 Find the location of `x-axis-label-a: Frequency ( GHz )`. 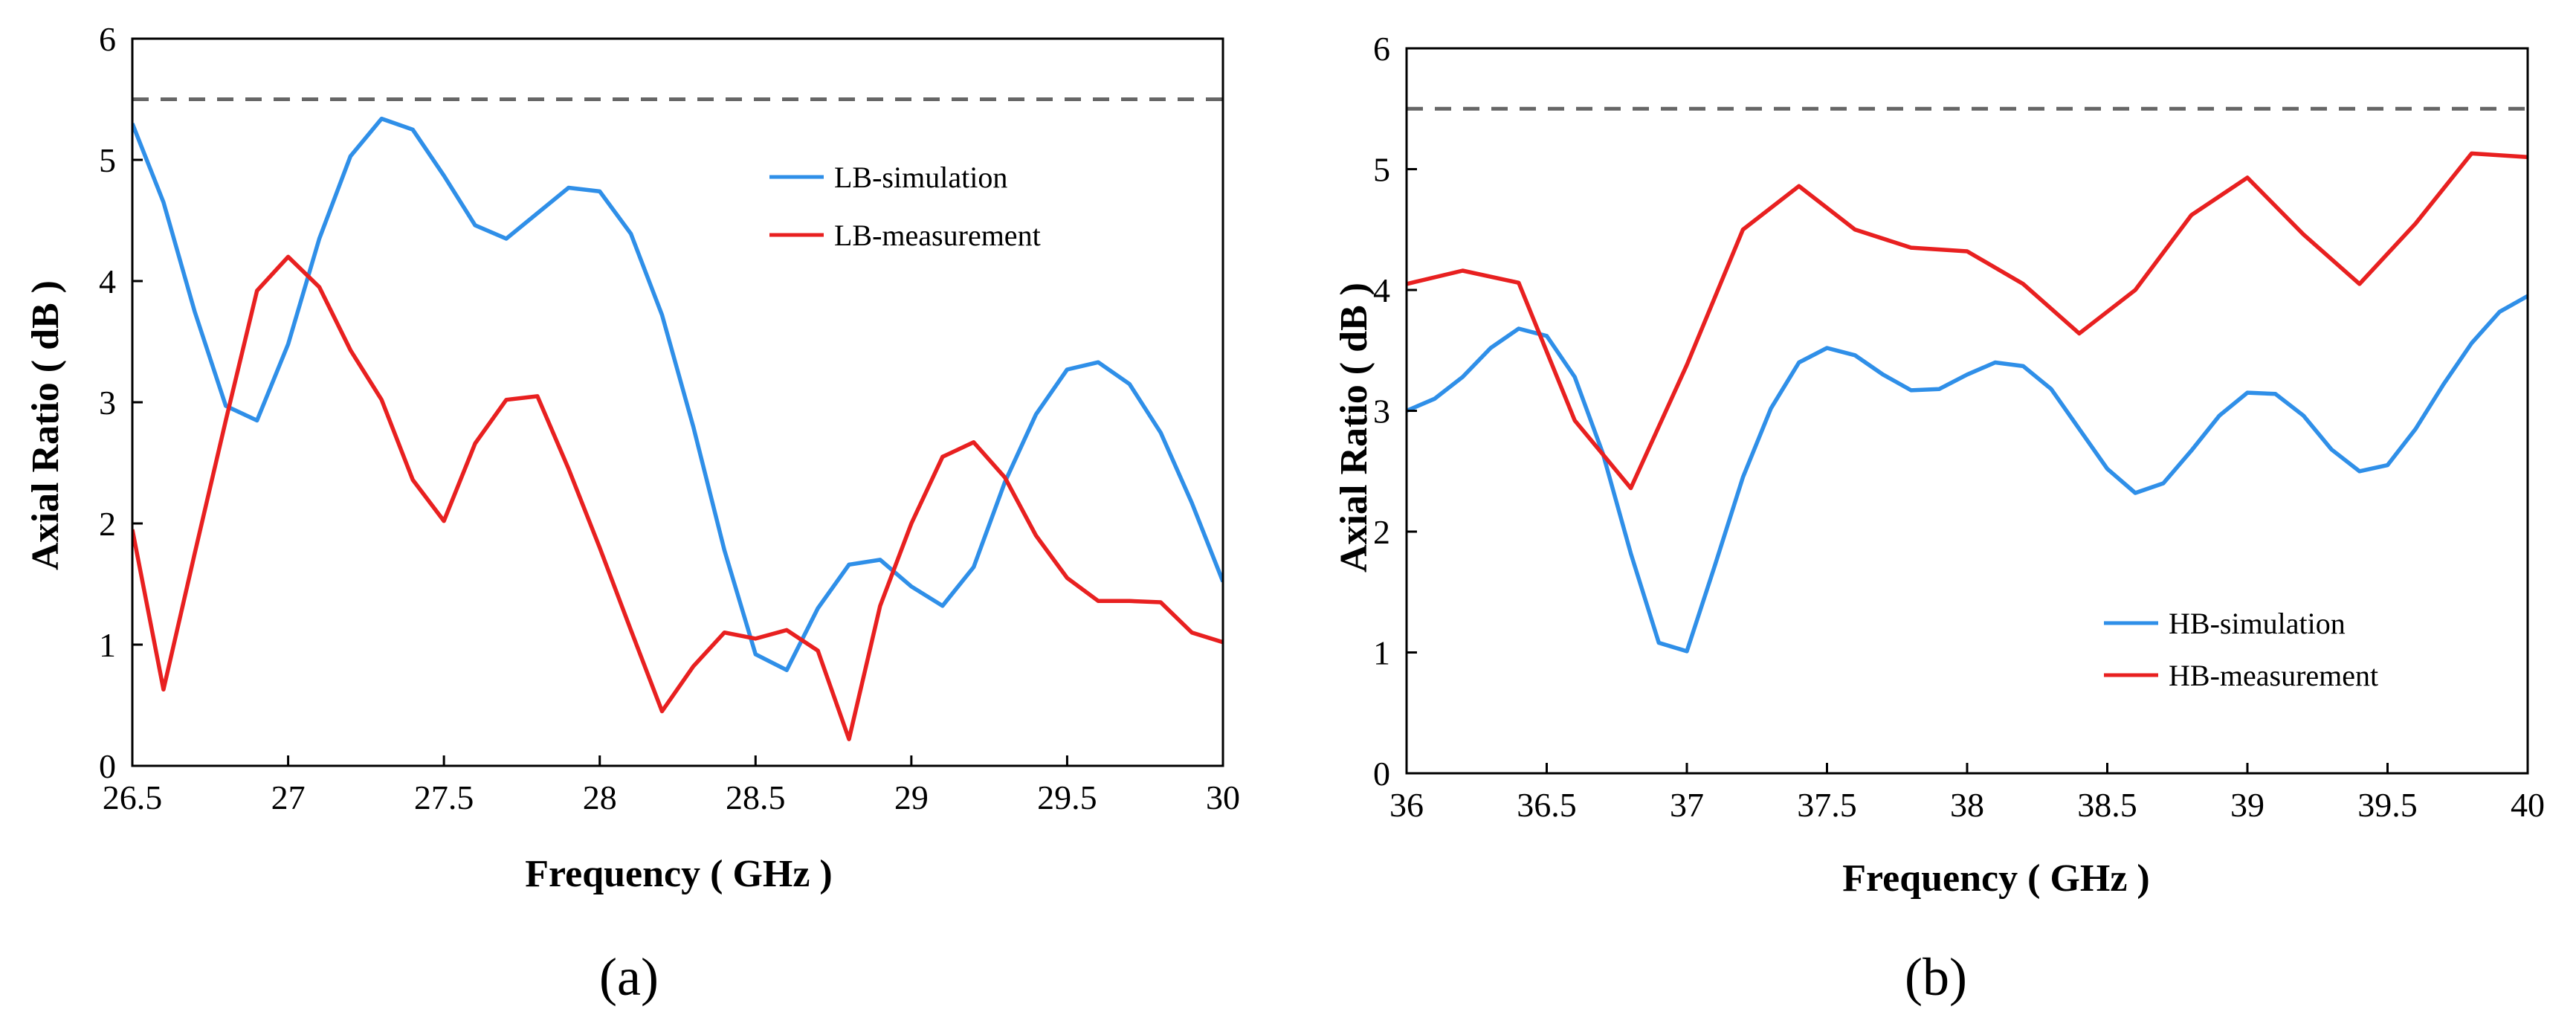

x-axis-label-a: Frequency ( GHz ) is located at coordinates (679, 874).